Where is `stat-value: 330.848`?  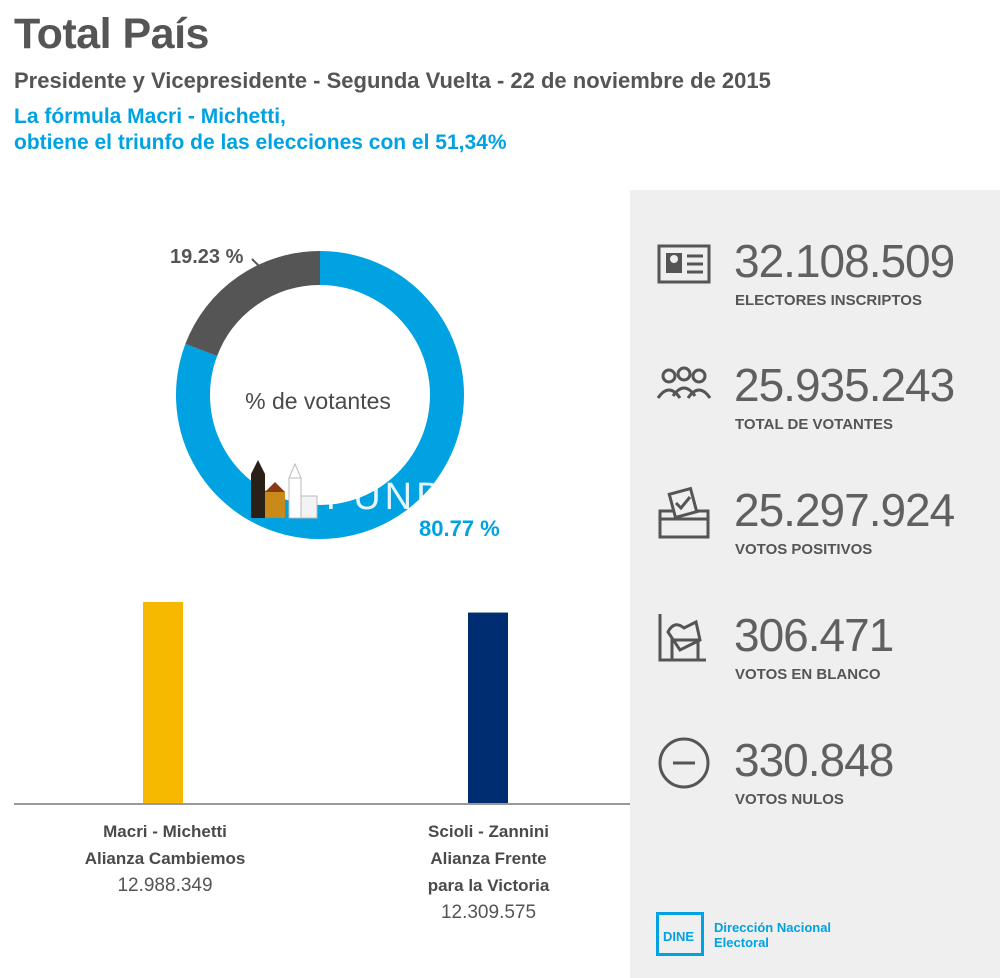 stat-value: 330.848 is located at coordinates (814, 760).